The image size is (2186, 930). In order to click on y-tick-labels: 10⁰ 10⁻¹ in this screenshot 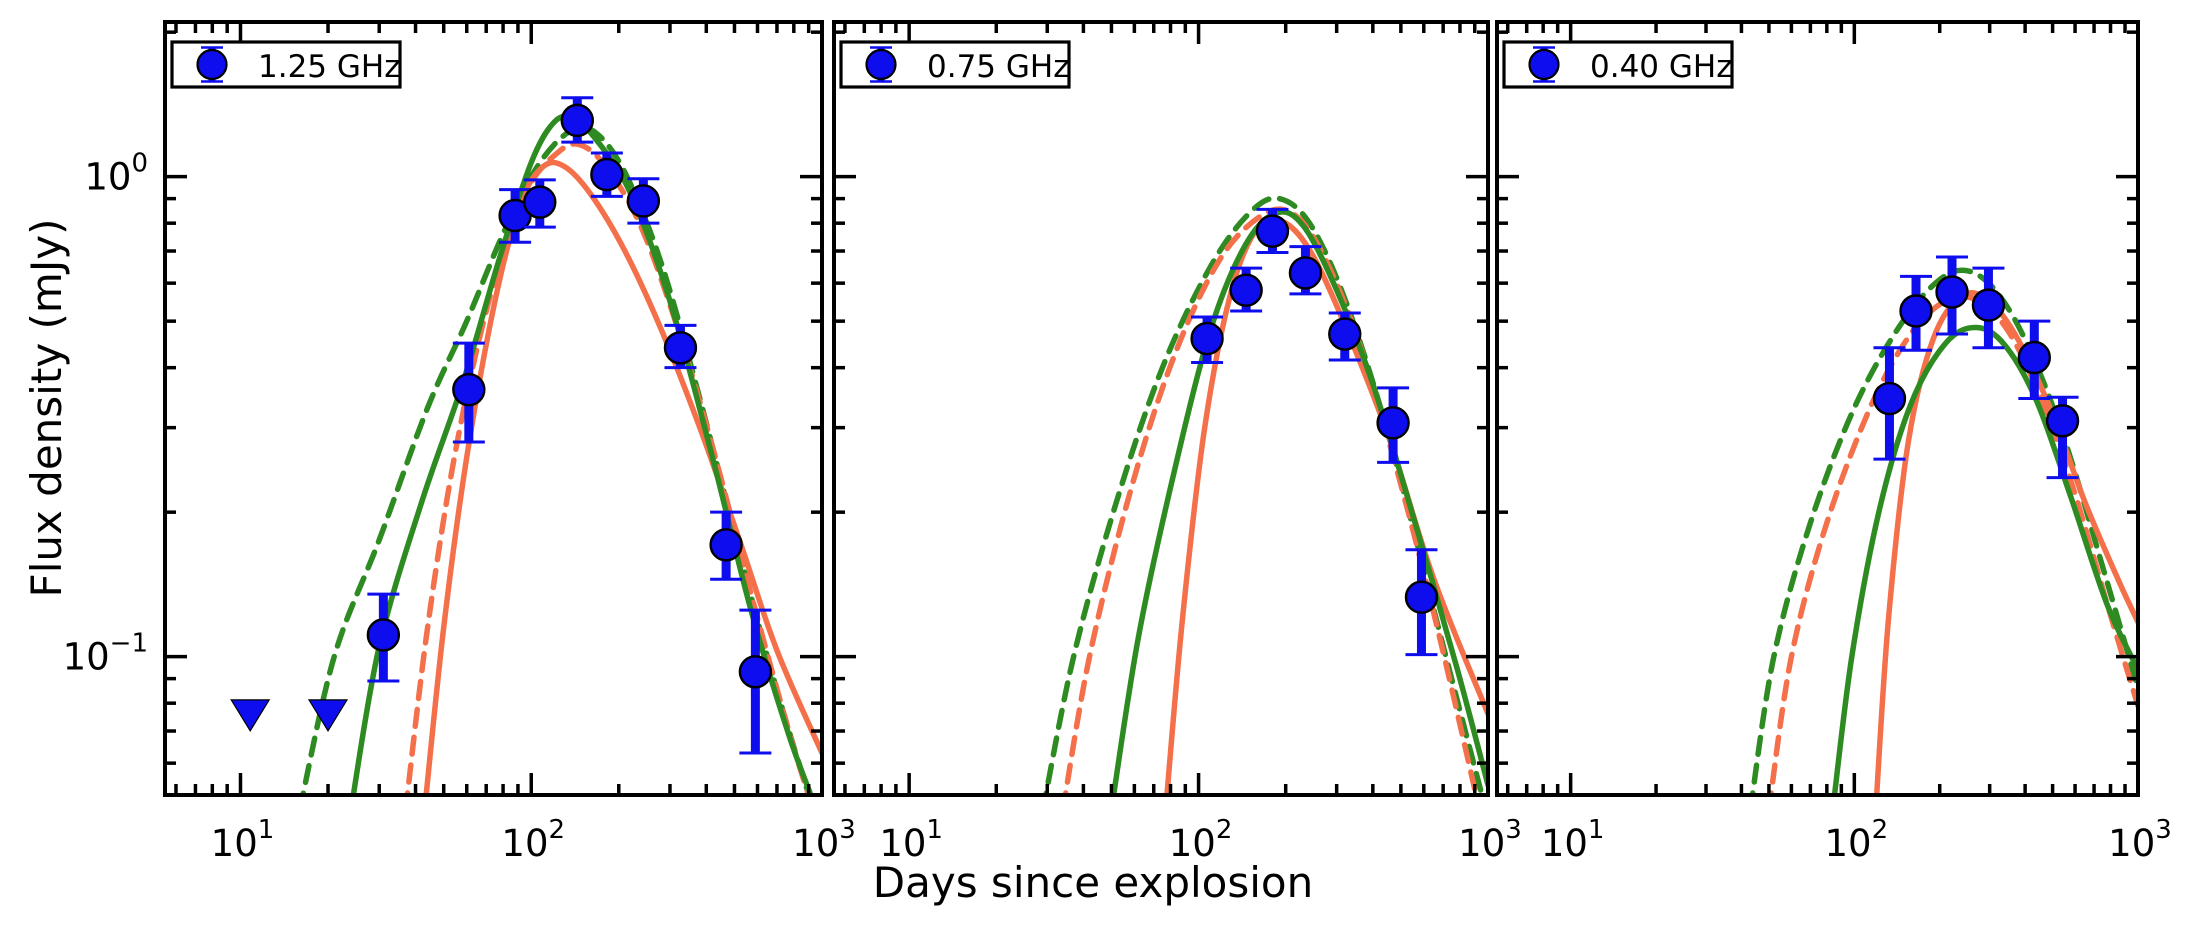, I will do `click(105, 414)`.